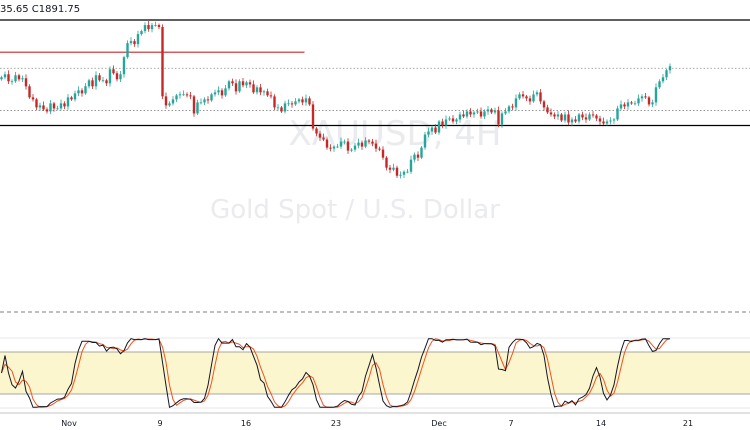  What do you see at coordinates (375, 373) in the screenshot?
I see `stoch-band` at bounding box center [375, 373].